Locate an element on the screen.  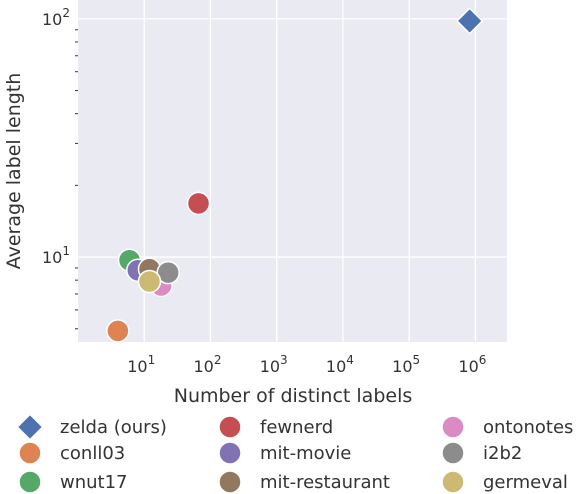
legend-label: ontonotes is located at coordinates (528, 427).